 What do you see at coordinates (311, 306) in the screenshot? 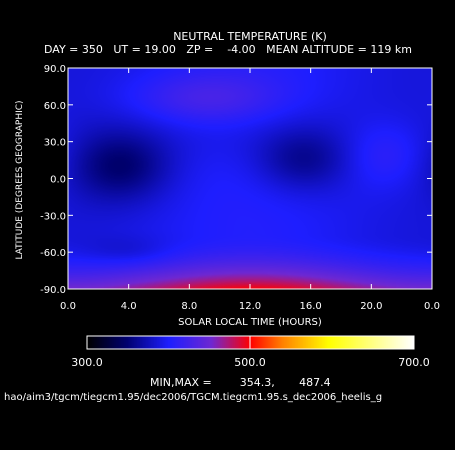
I see `x-tick-label: 16.0` at bounding box center [311, 306].